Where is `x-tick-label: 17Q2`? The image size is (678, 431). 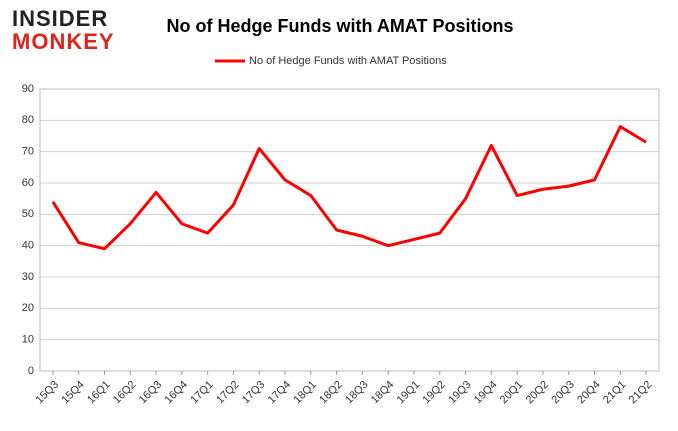 x-tick-label: 17Q2 is located at coordinates (228, 393).